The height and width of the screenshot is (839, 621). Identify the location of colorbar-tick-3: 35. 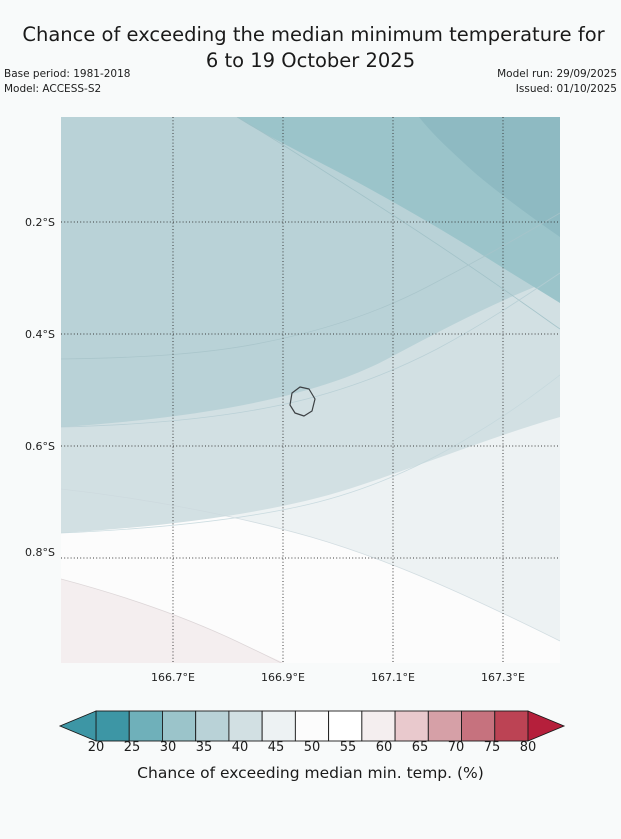
(204, 747).